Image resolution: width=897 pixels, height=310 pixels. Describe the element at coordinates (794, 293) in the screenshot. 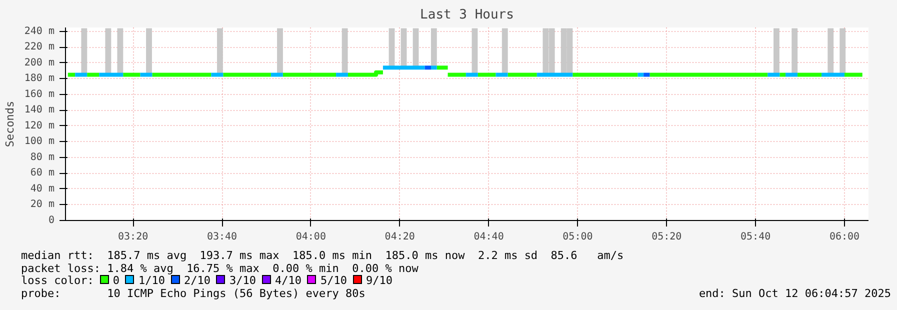

I see `text: end: Sun Oct 12 06:04:57 2025` at that location.